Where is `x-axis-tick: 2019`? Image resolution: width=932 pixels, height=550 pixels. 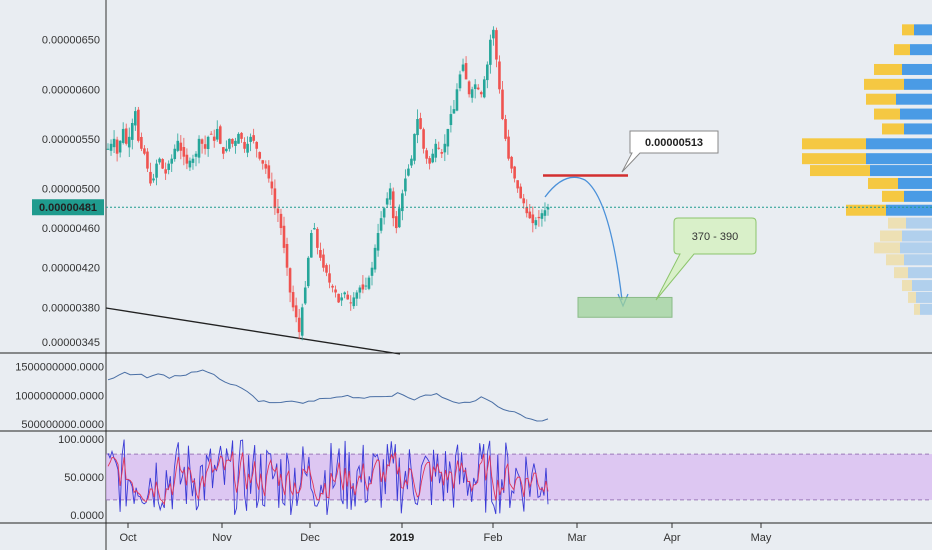
x-axis-tick: 2019 is located at coordinates (402, 538).